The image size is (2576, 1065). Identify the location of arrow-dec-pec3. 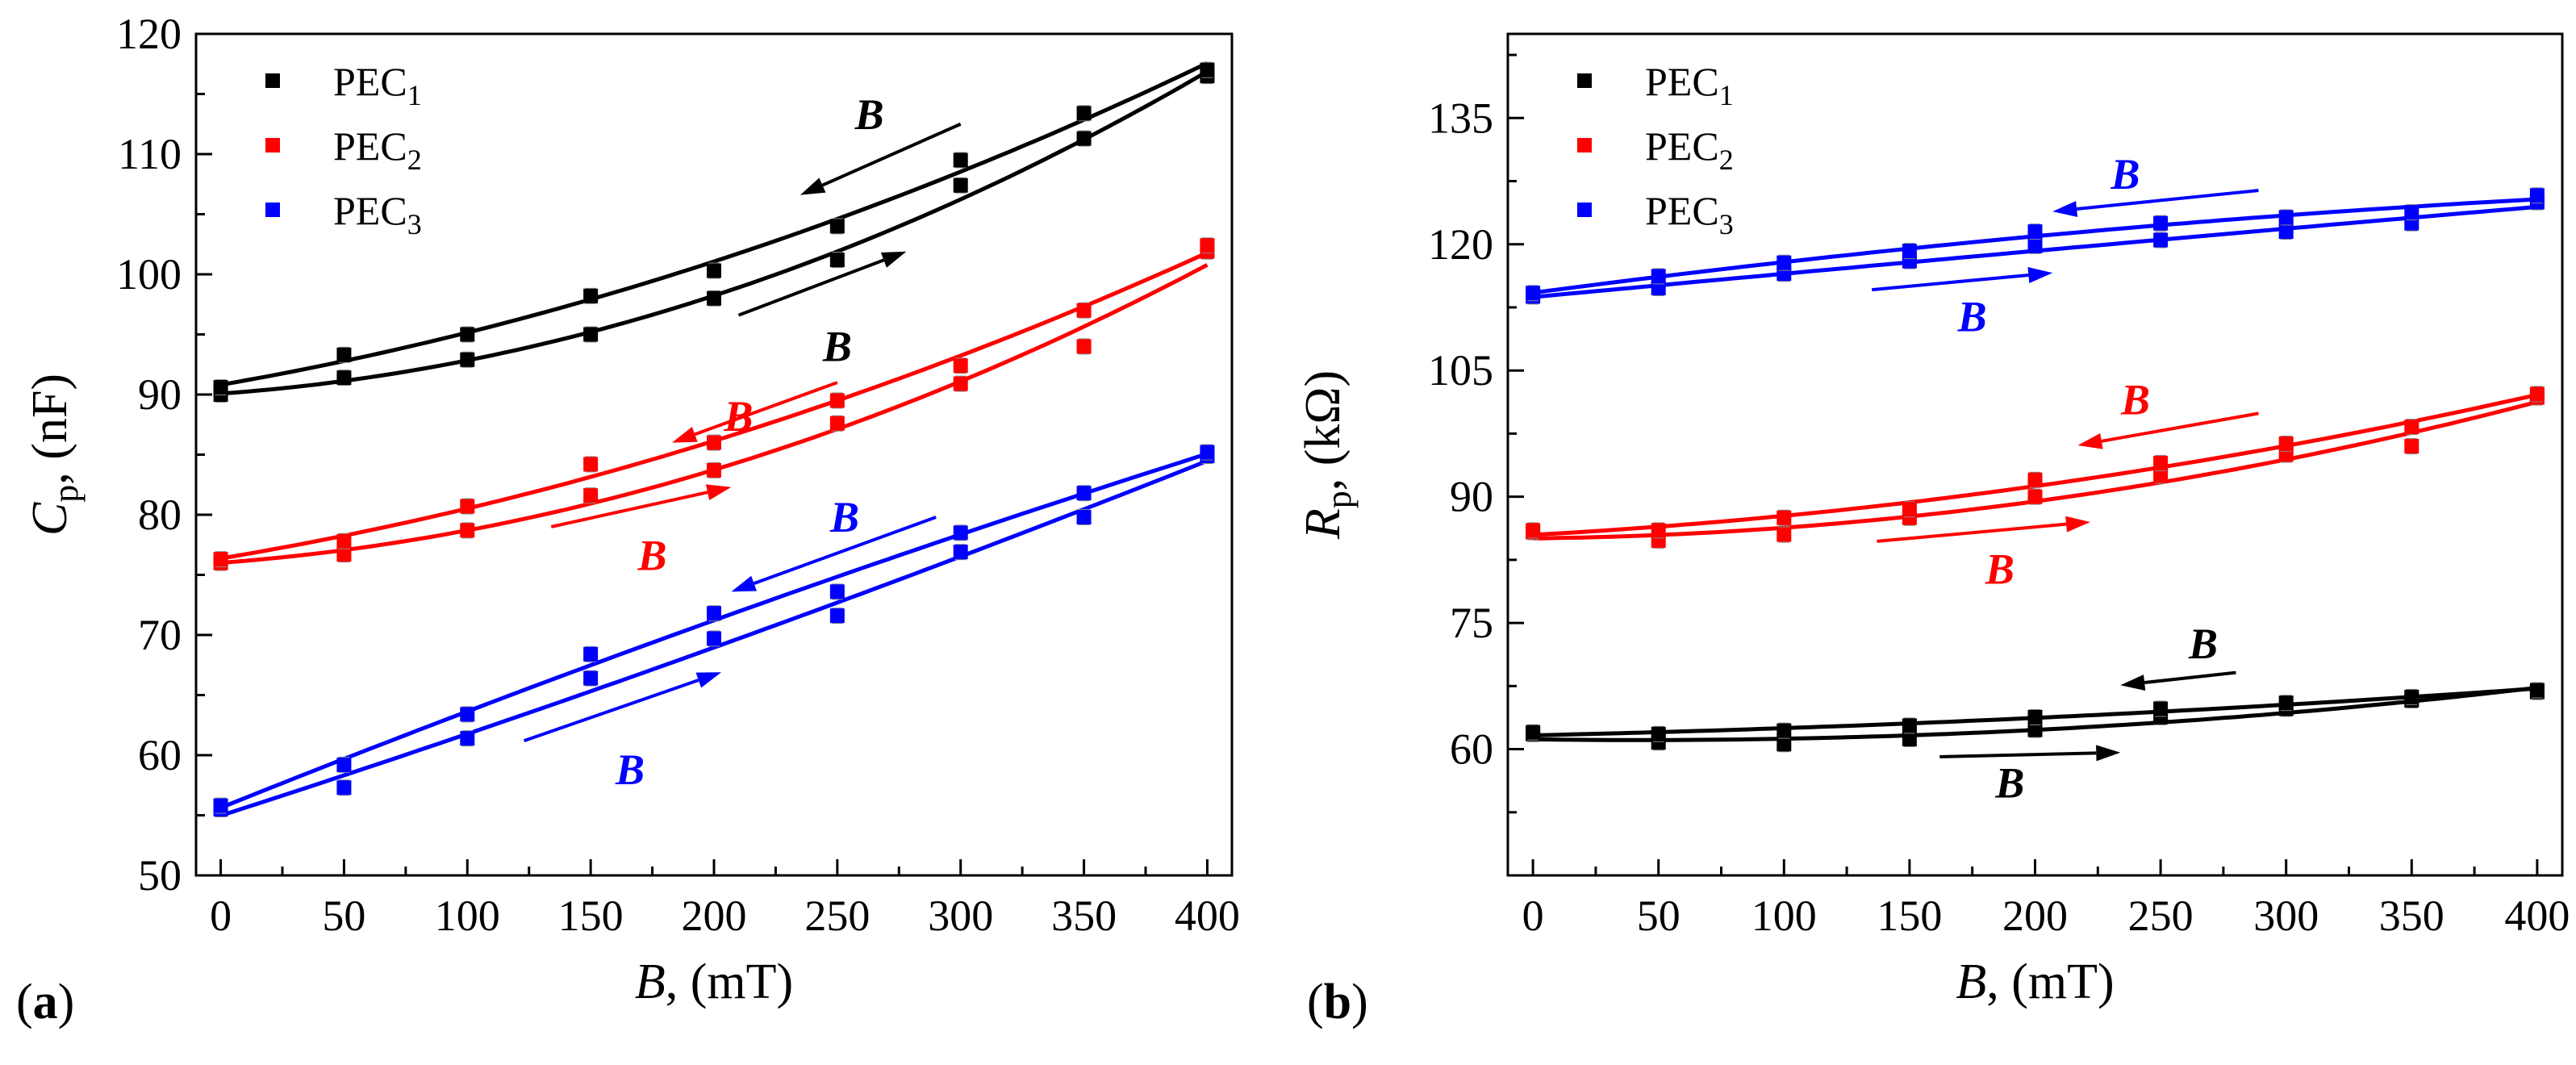
(845, 550).